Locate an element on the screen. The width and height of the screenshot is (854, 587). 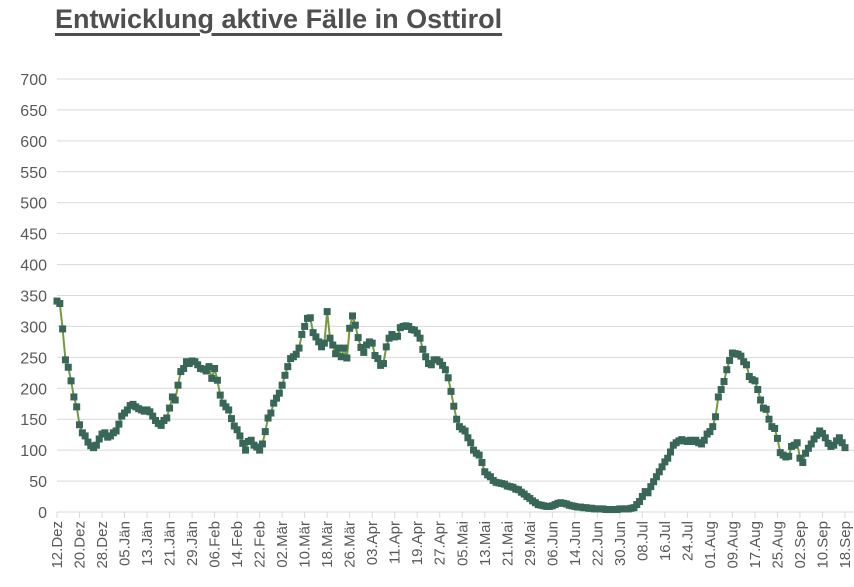
svg-text: 0 is located at coordinates (42, 513).